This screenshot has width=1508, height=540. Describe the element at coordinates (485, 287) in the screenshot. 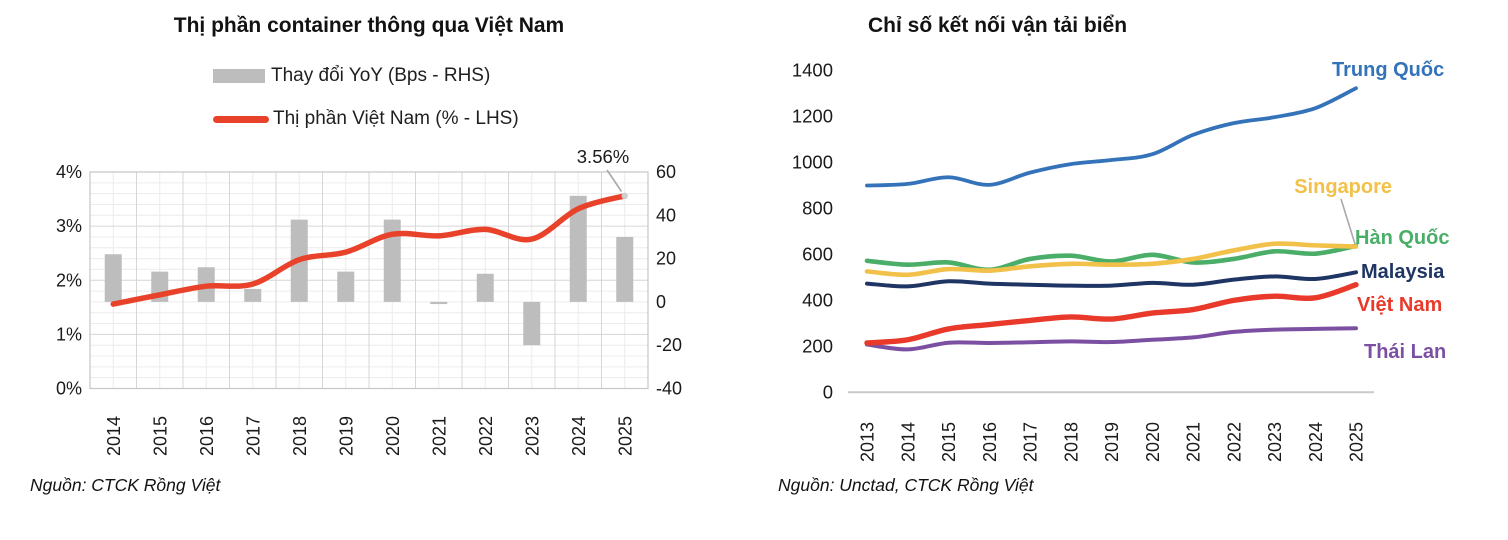

I see `bar-yoy-2022` at that location.